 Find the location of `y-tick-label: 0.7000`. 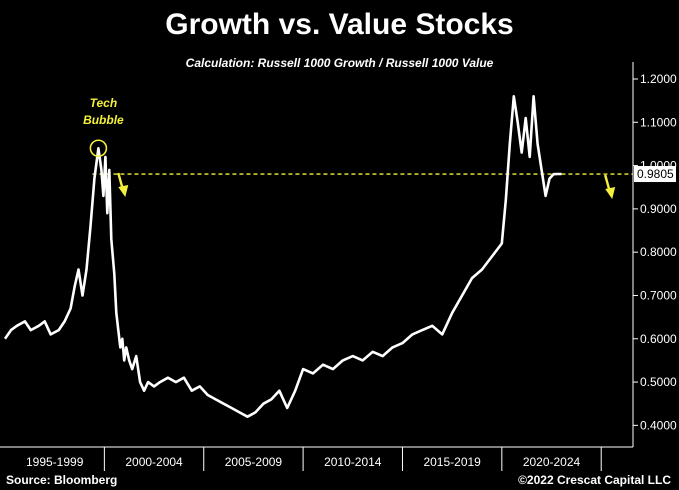

y-tick-label: 0.7000 is located at coordinates (658, 295).